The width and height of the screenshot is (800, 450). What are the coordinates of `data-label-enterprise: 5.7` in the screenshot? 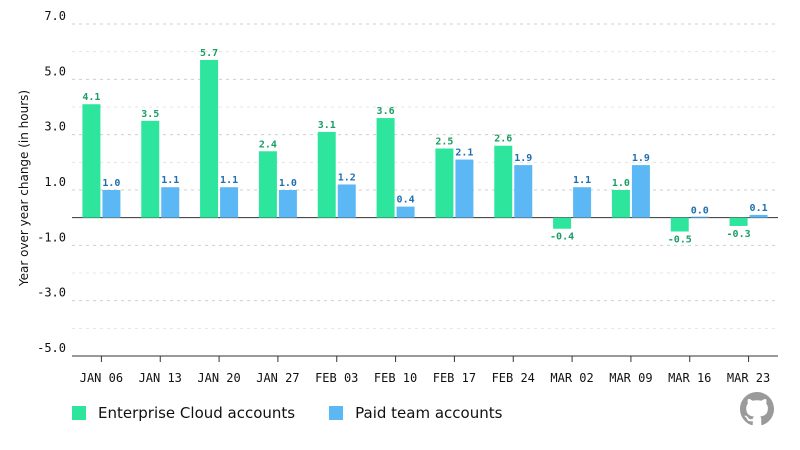 It's located at (209, 53).